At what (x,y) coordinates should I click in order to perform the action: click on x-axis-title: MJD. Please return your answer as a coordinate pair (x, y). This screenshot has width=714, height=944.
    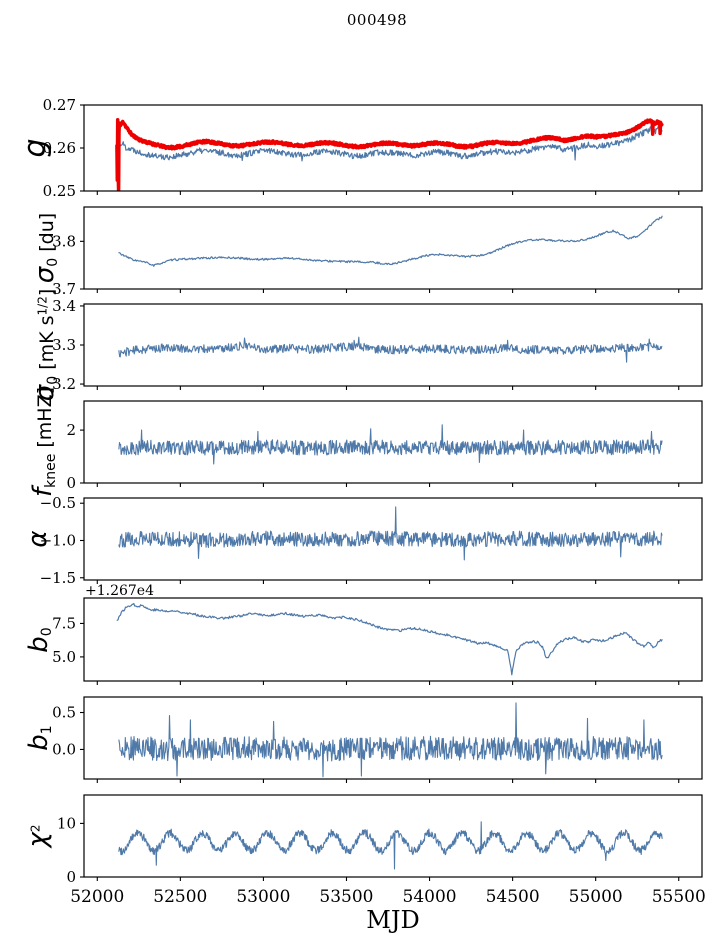
    Looking at the image, I should click on (393, 920).